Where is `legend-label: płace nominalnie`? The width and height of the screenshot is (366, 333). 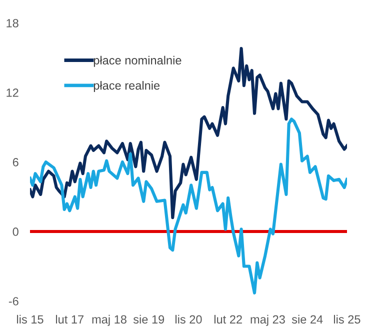
legend-label: płace nominalnie is located at coordinates (138, 61).